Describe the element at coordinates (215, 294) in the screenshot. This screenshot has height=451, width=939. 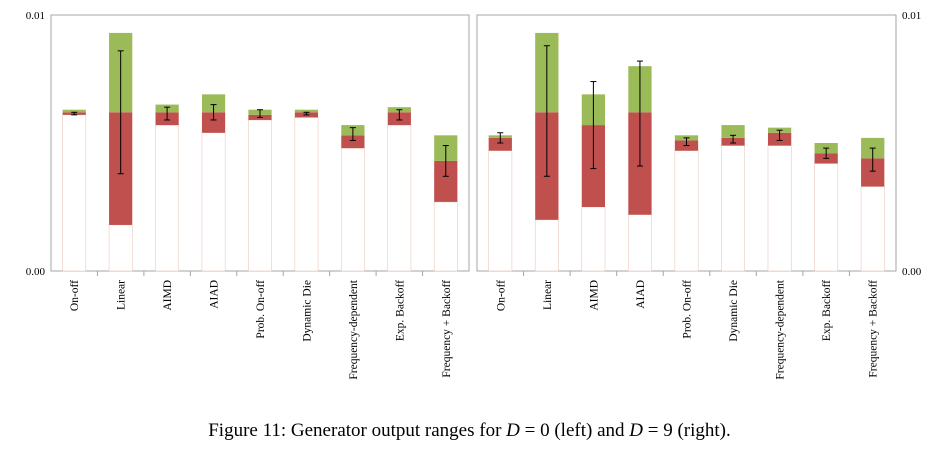
I see `left-category-label: AIAD` at that location.